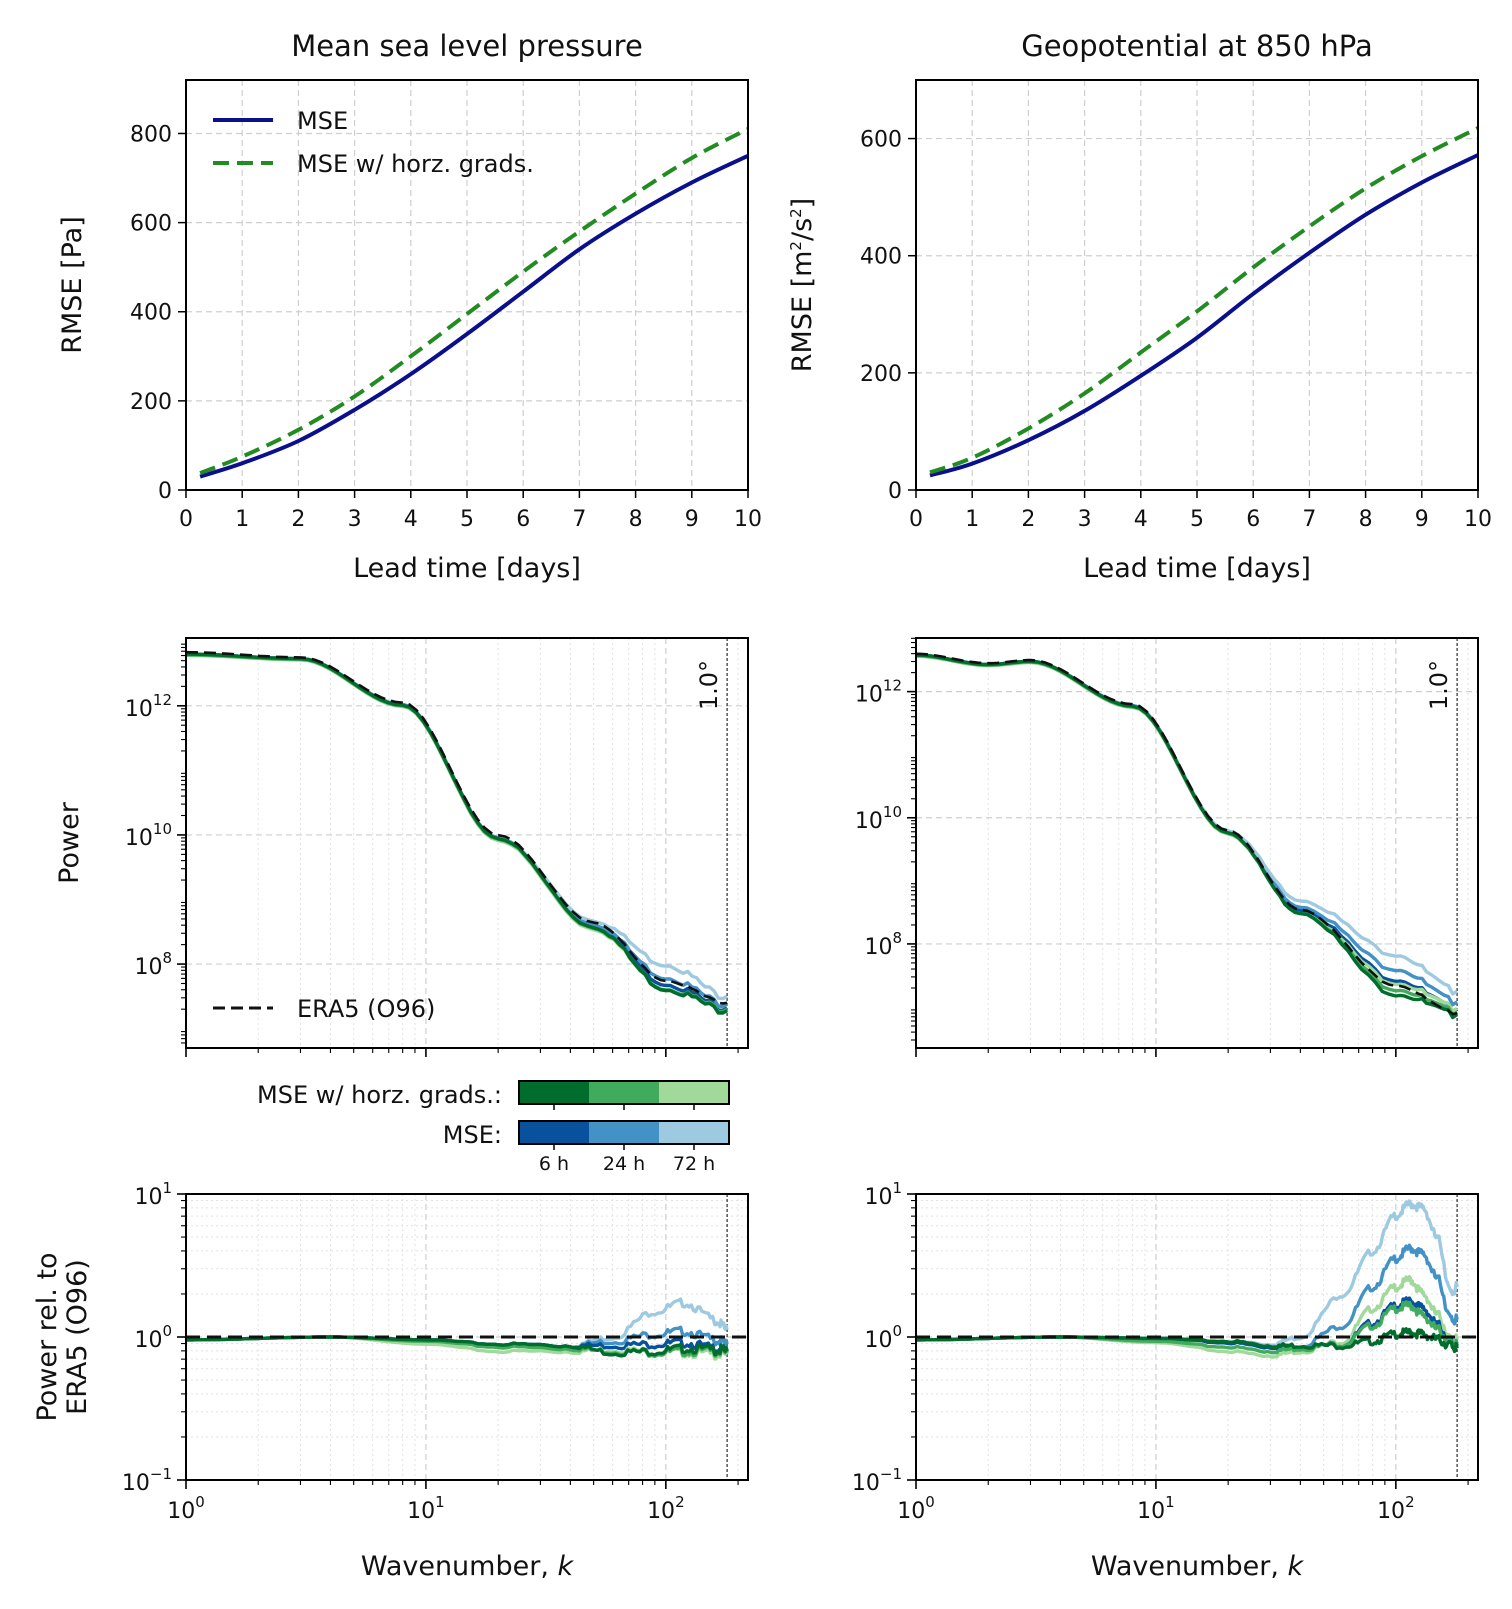 This screenshot has width=1512, height=1609. I want to click on y-axis-label: RMSE [m2/s2], so click(802, 285).